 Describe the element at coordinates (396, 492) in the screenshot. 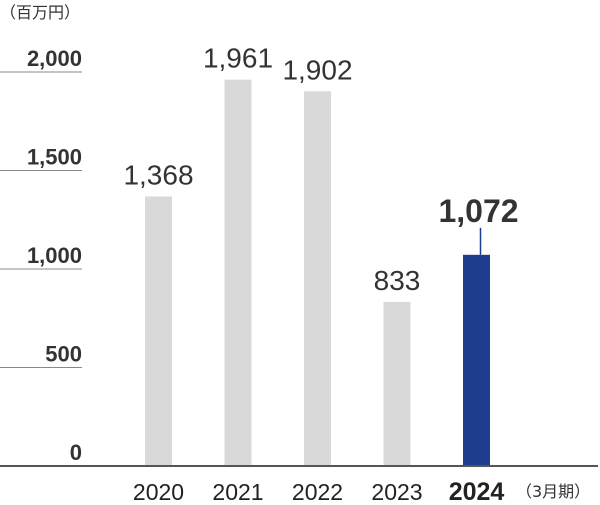

I see `x-tick-label-2023: 2023` at that location.